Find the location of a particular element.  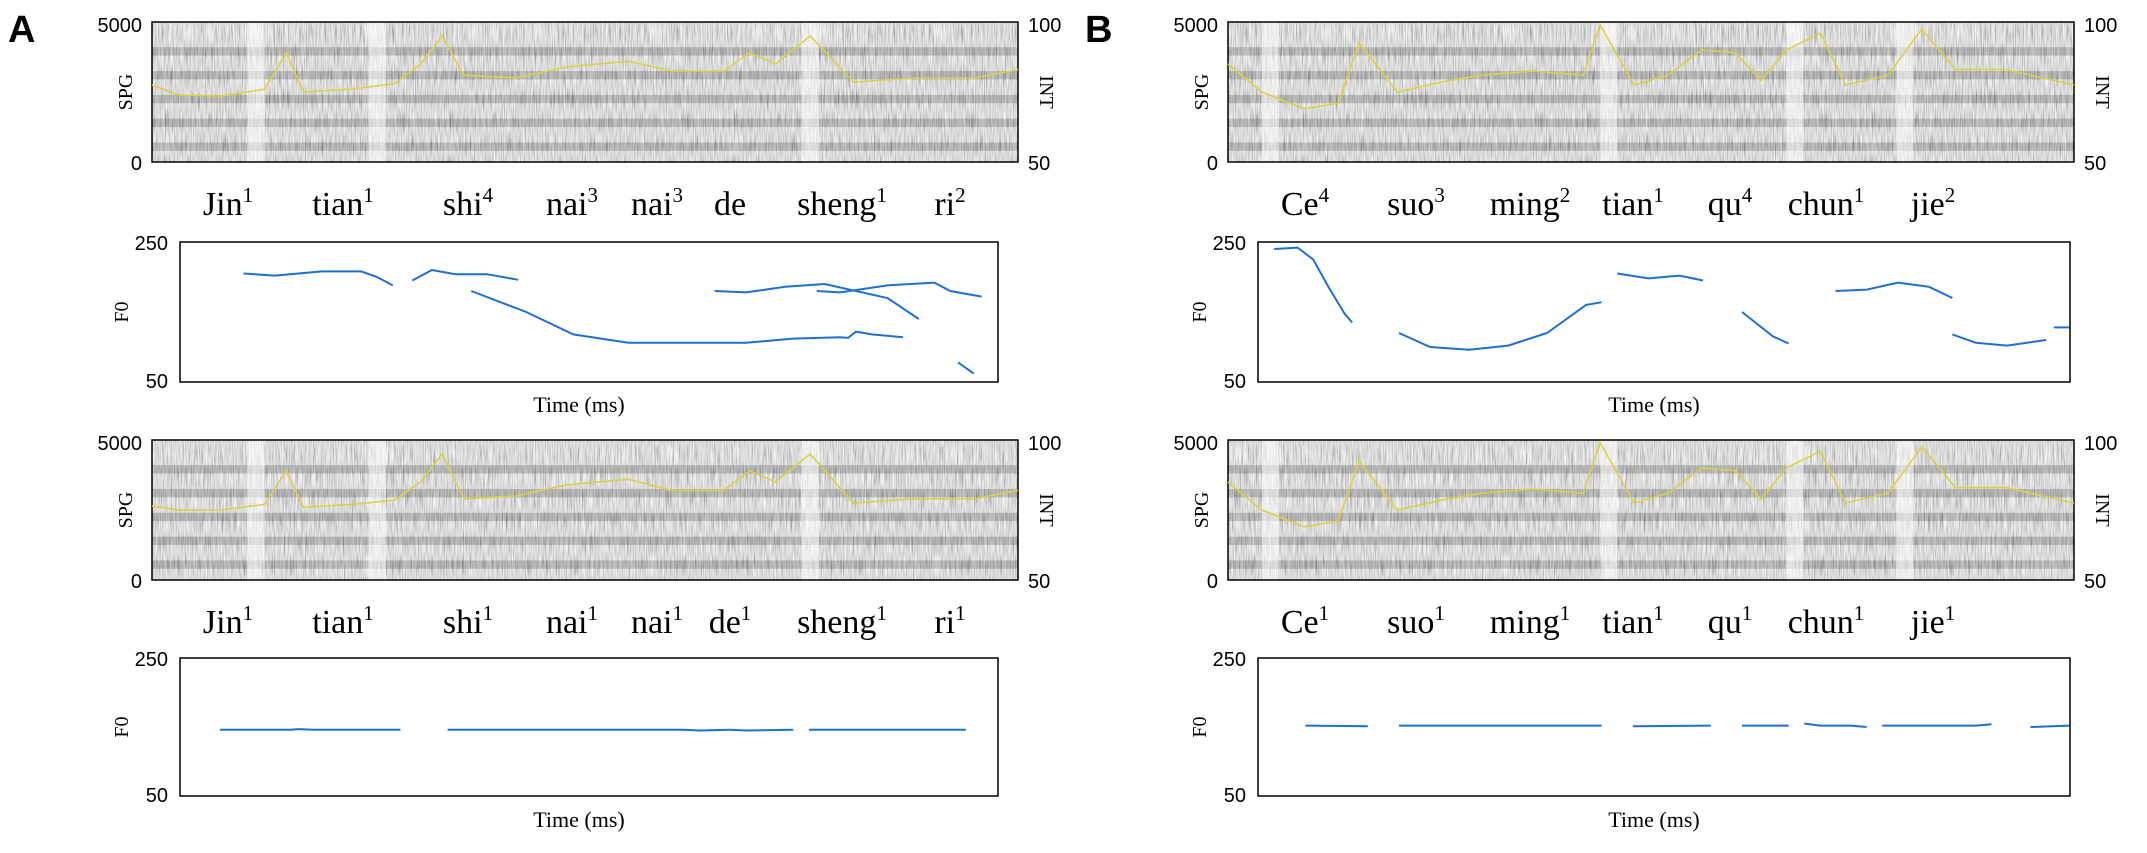

syllable-base: Ce is located at coordinates (1300, 204).